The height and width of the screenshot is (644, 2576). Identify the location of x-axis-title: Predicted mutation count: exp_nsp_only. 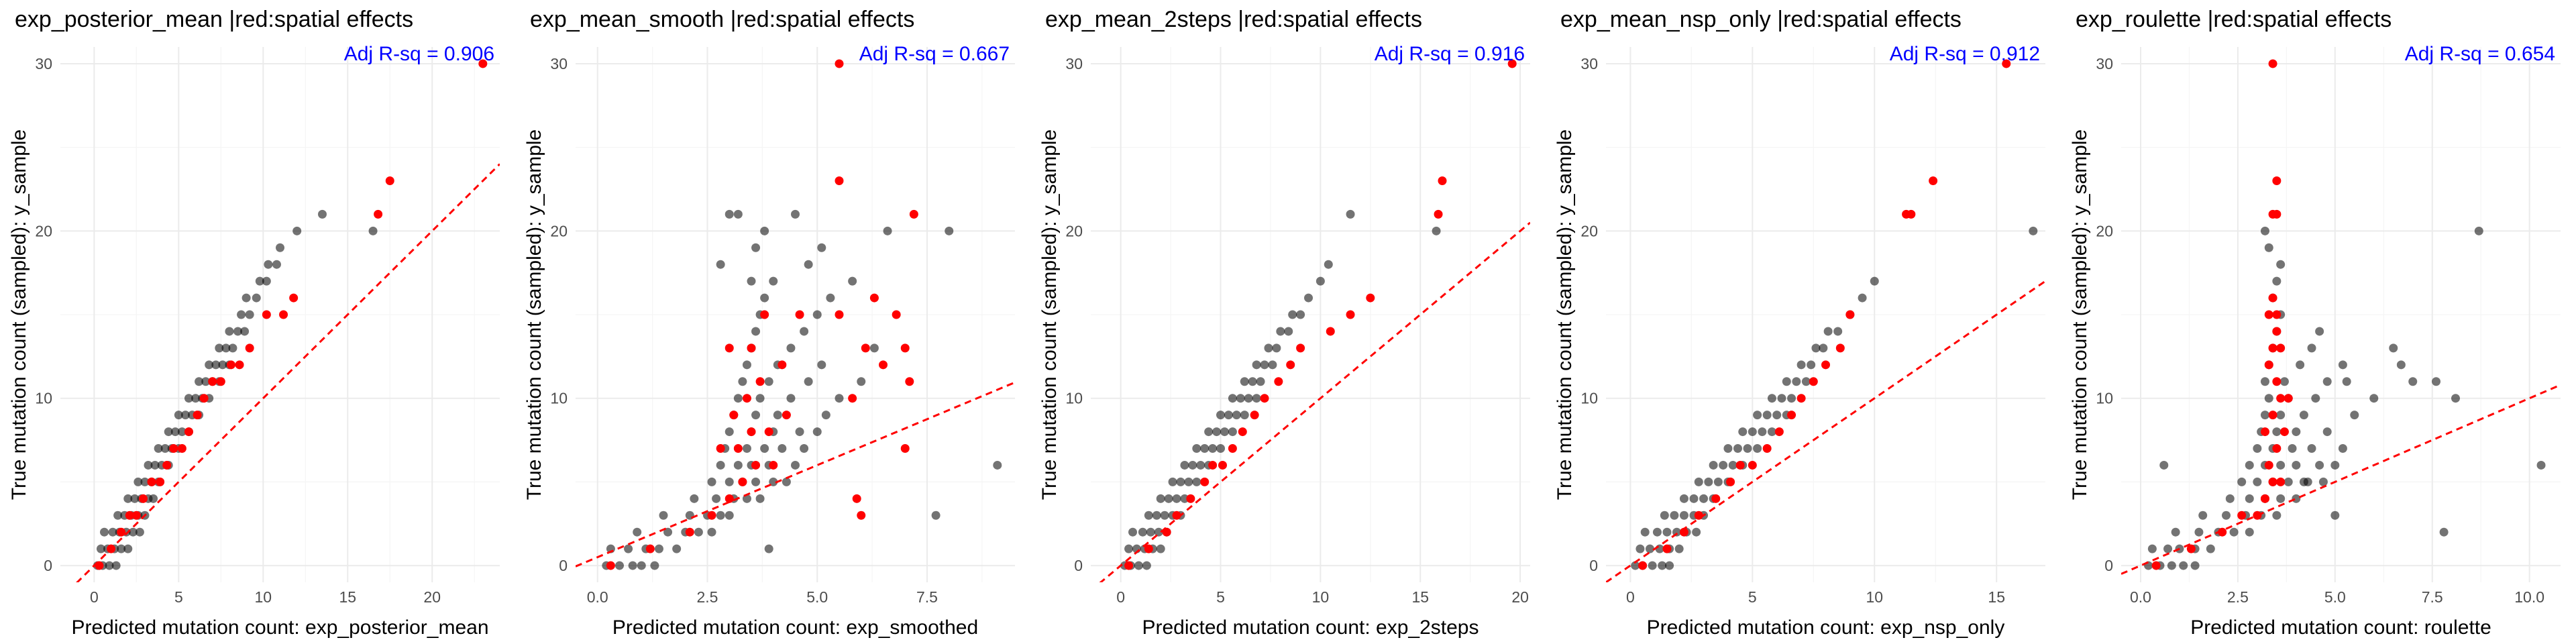
(1826, 627).